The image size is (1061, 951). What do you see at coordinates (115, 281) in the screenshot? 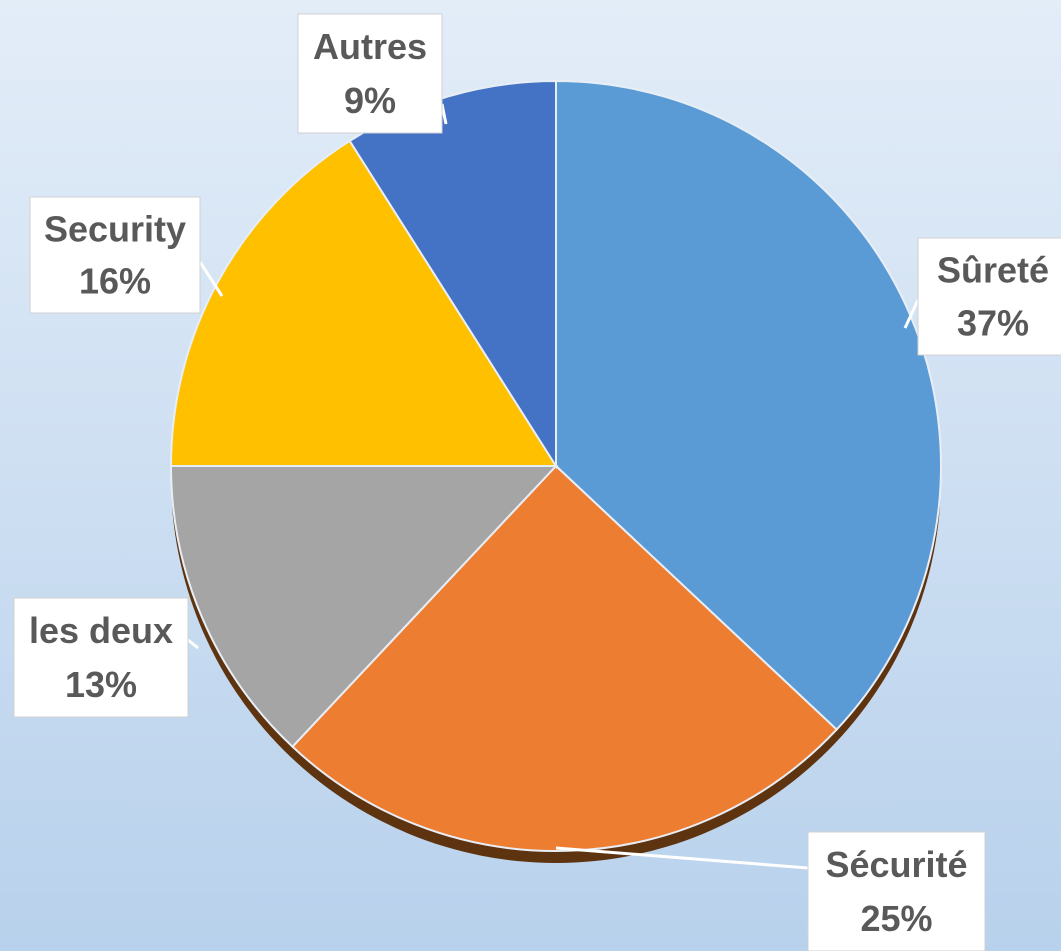
I see `slice-value: 16%` at bounding box center [115, 281].